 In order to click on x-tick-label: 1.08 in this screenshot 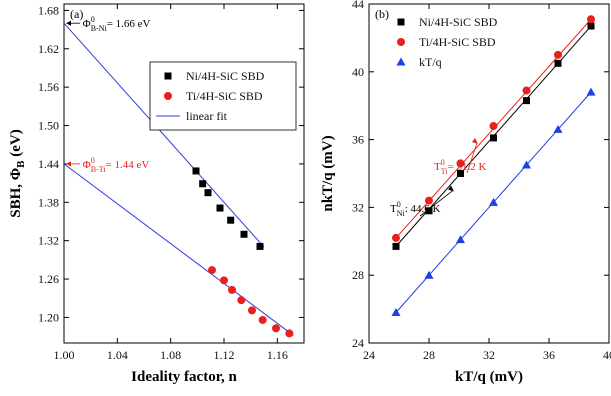, I will do `click(170, 355)`.